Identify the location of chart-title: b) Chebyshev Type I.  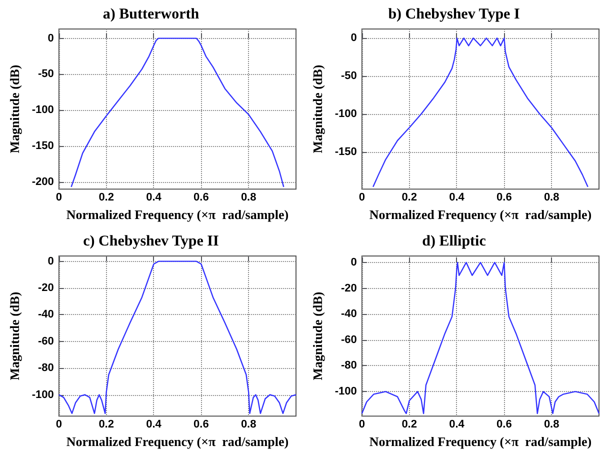
(454, 14).